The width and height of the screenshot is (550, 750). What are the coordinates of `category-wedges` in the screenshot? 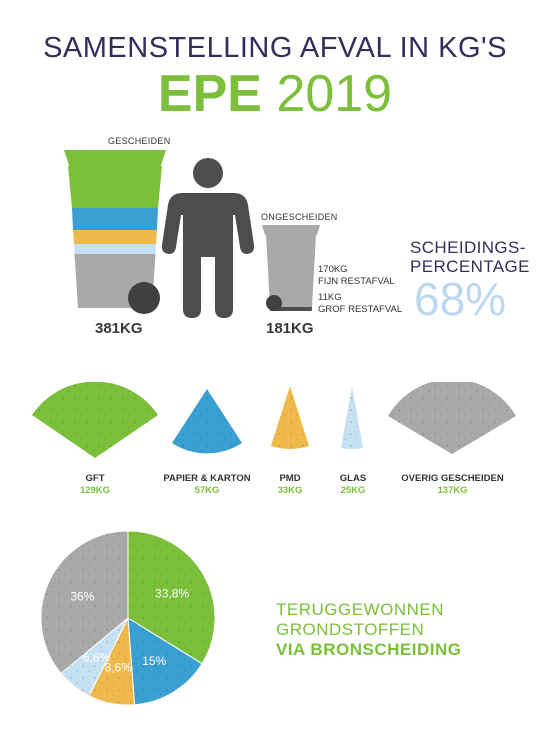 It's located at (274, 420).